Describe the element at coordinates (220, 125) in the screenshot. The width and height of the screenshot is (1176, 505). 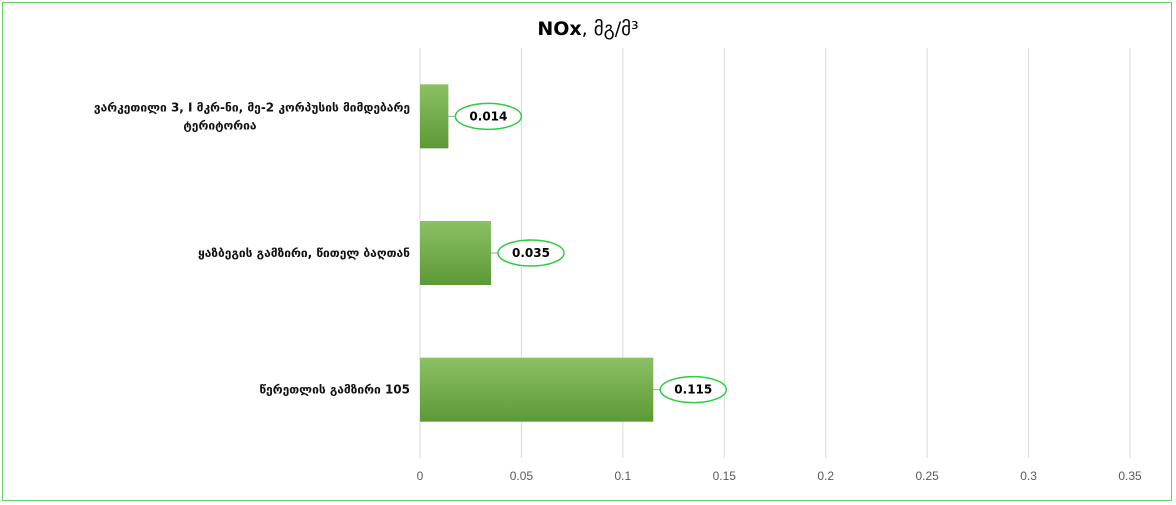
I see `category-label: ტერიტორია` at that location.